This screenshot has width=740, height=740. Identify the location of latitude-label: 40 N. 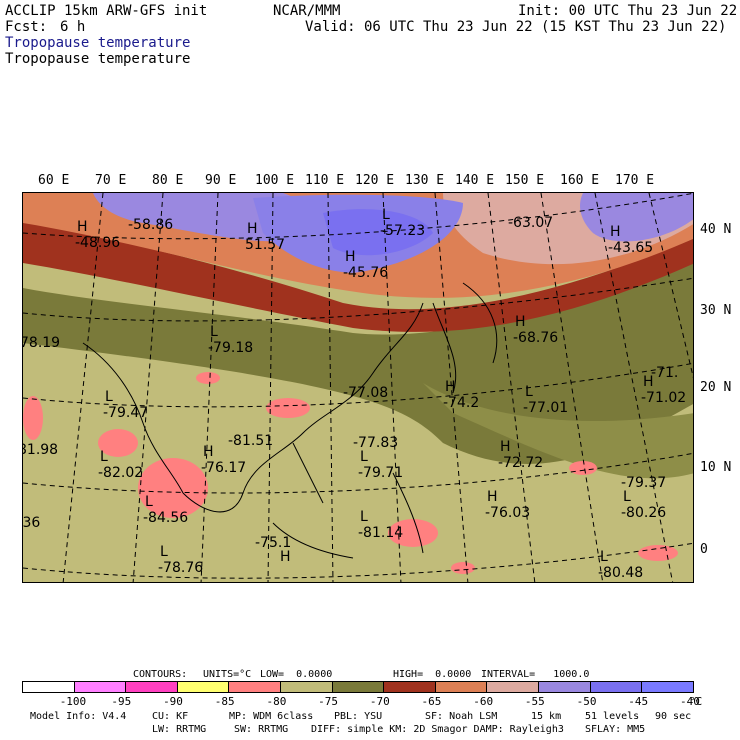
(716, 229).